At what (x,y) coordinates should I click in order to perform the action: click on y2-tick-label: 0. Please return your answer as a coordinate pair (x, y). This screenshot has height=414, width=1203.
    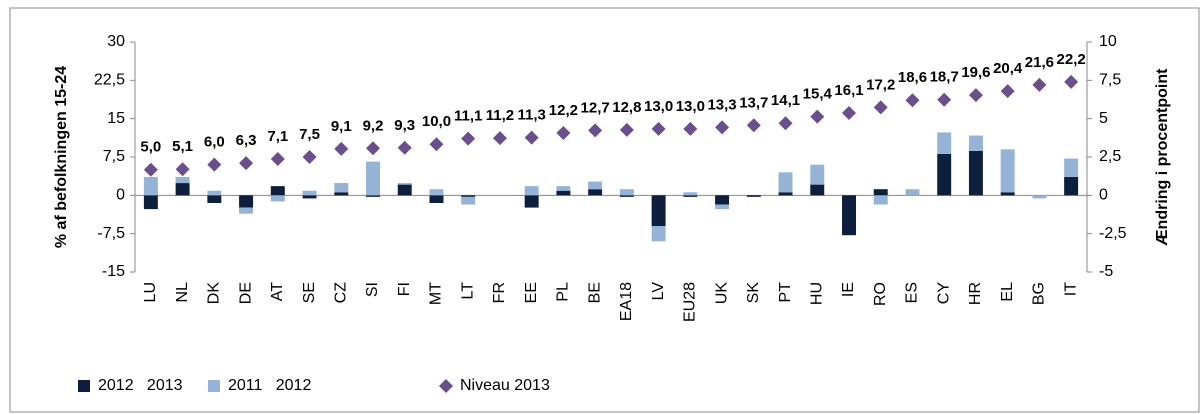
    Looking at the image, I should click on (1103, 195).